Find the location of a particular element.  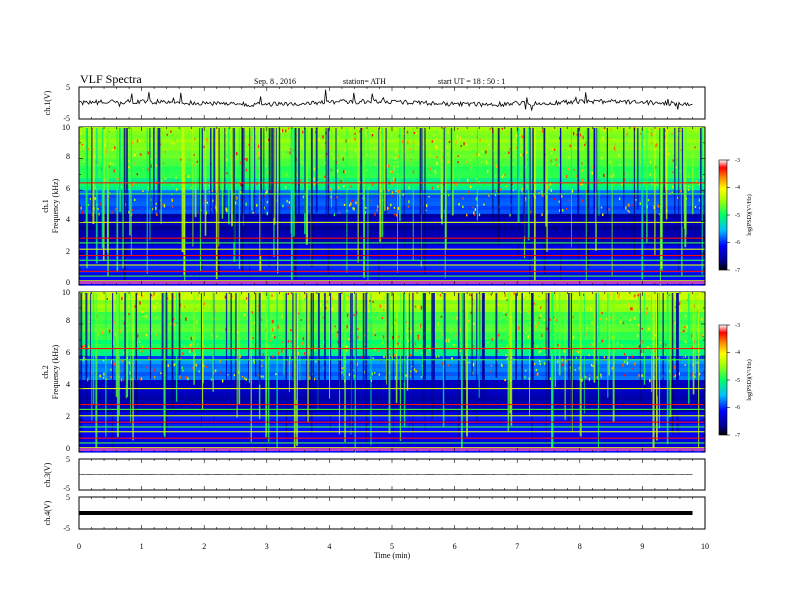

ch1-ylabel: ch.1(V) is located at coordinates (47, 102).